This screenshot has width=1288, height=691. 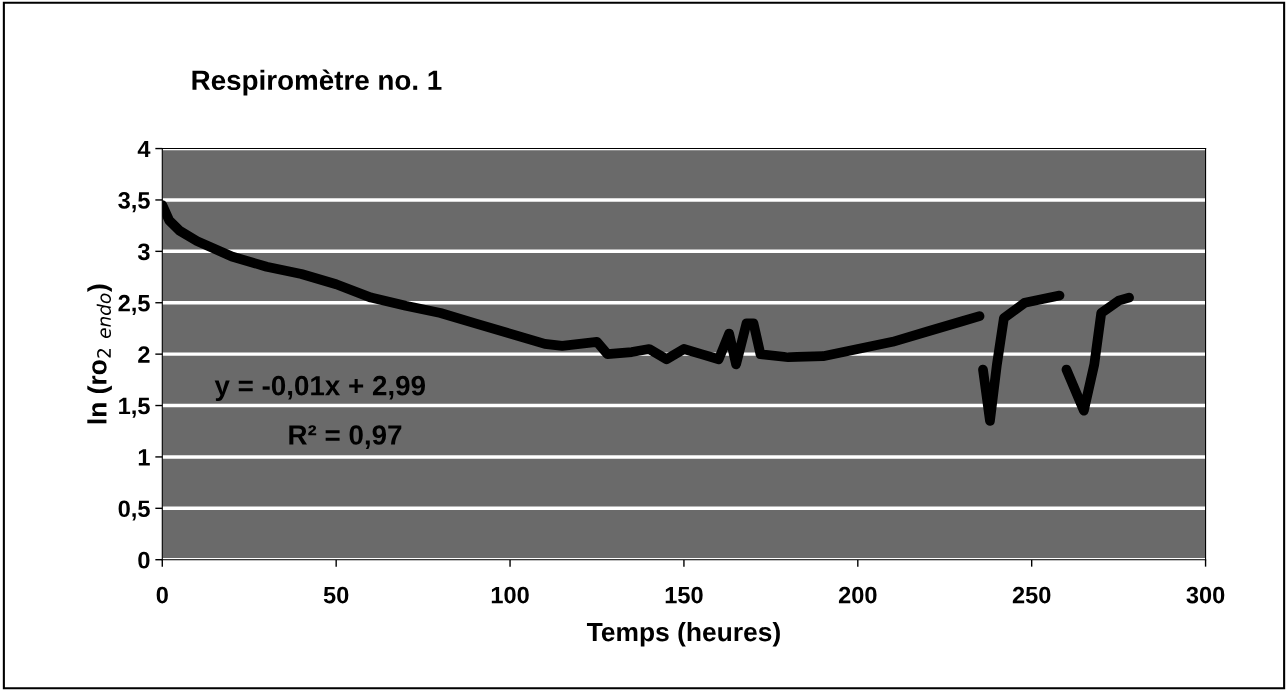 What do you see at coordinates (134, 304) in the screenshot?
I see `y-tick-label: 2,5` at bounding box center [134, 304].